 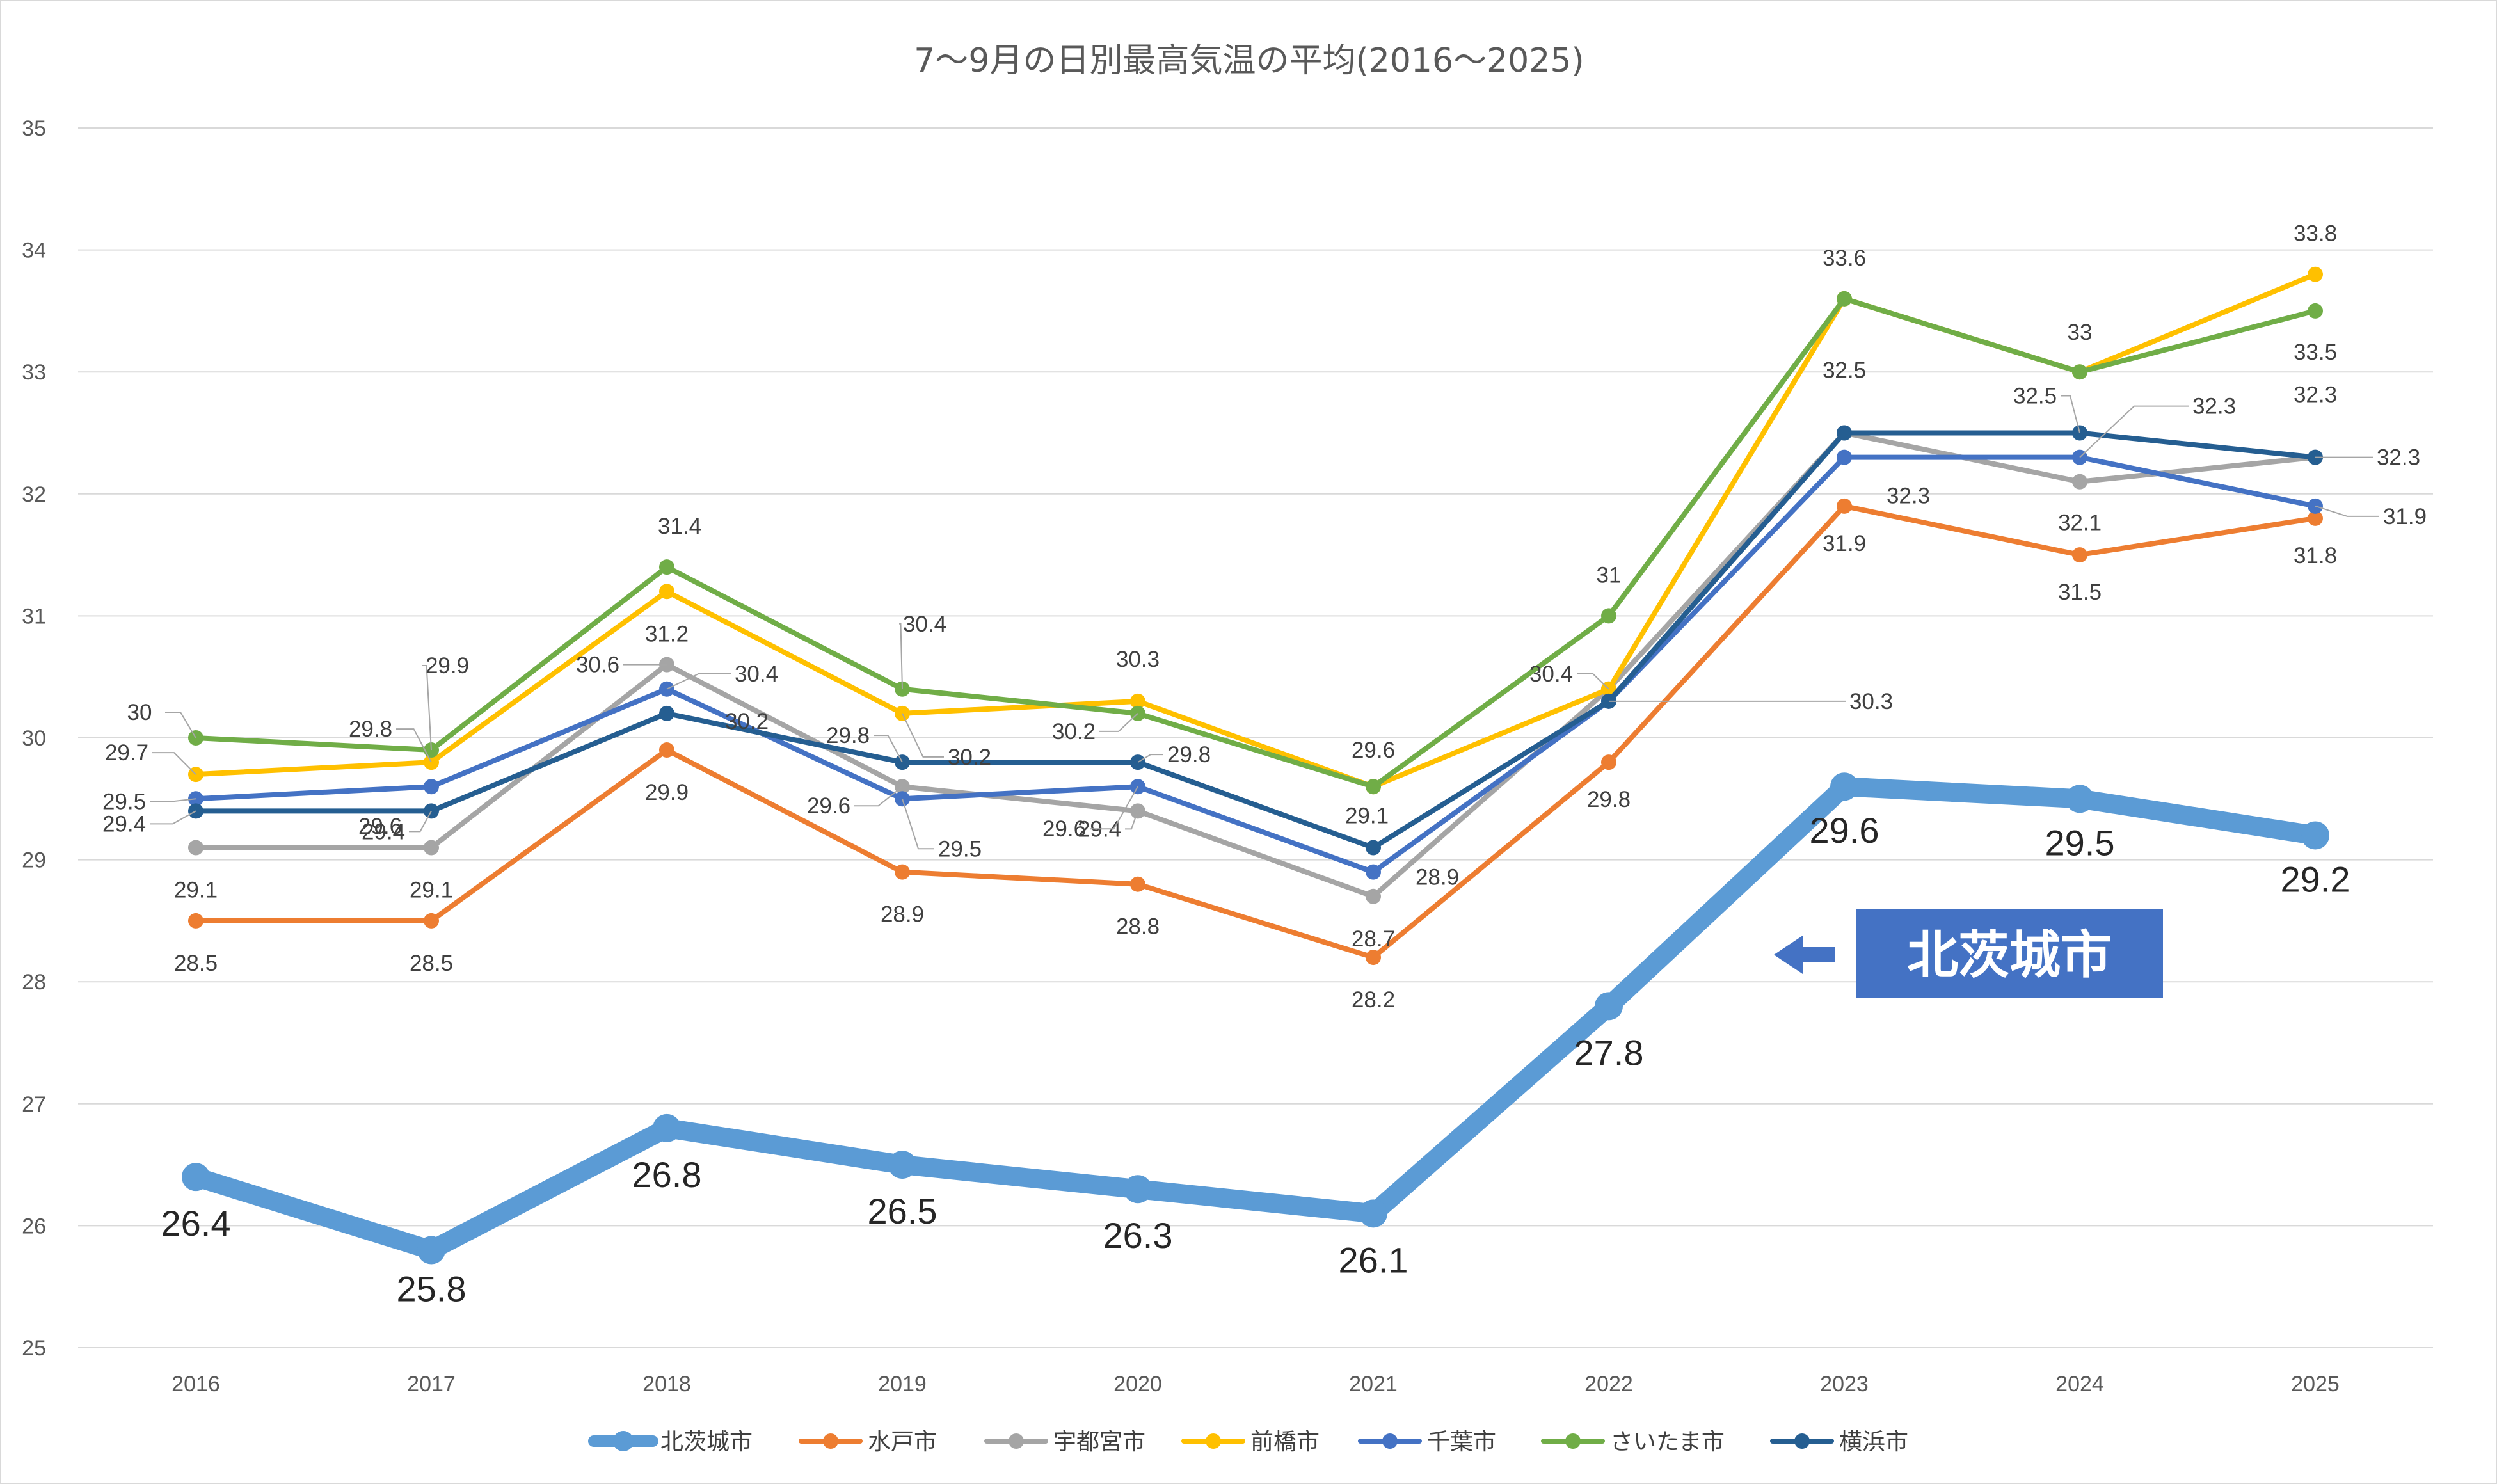 What do you see at coordinates (670, 1442) in the screenshot?
I see `legend-item: 北茨城市` at bounding box center [670, 1442].